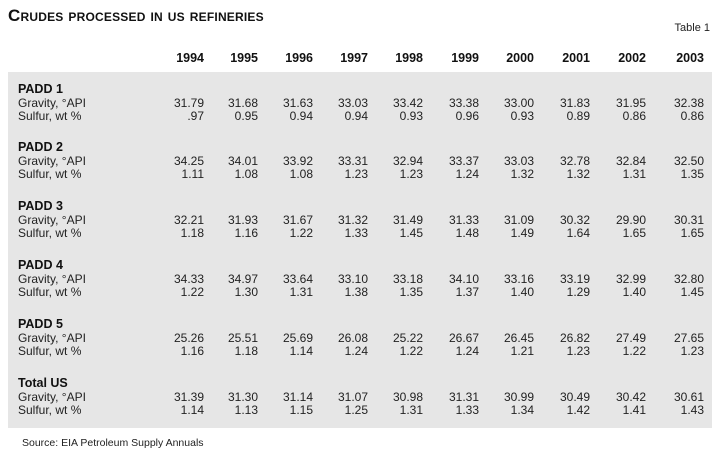 Image resolution: width=720 pixels, height=470 pixels. I want to click on table-cell: 25.22, so click(407, 338).